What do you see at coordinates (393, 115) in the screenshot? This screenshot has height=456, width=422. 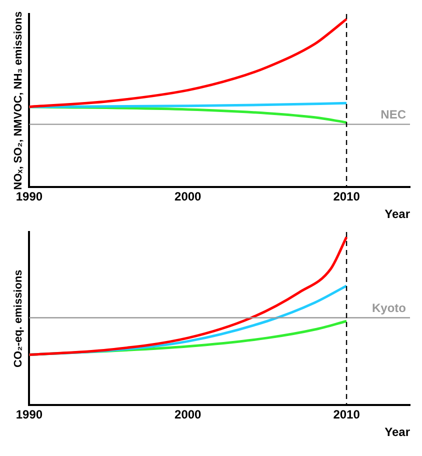 I see `ref-line-label: NEC` at bounding box center [393, 115].